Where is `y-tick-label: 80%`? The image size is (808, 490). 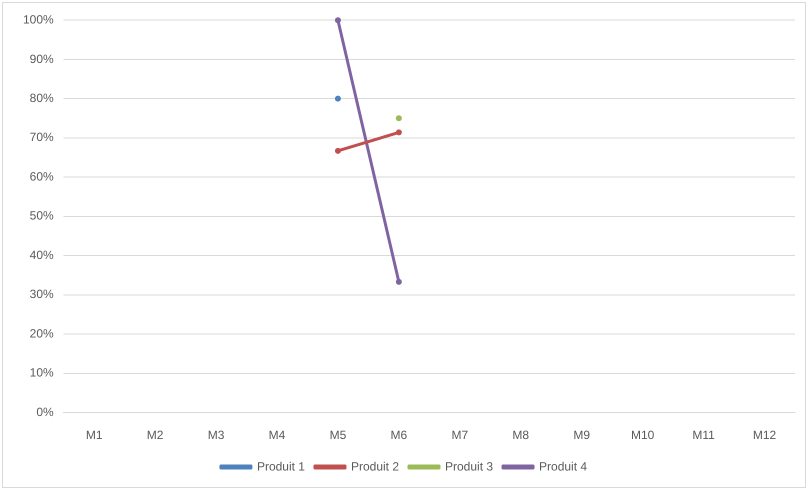 y-tick-label: 80% is located at coordinates (42, 97).